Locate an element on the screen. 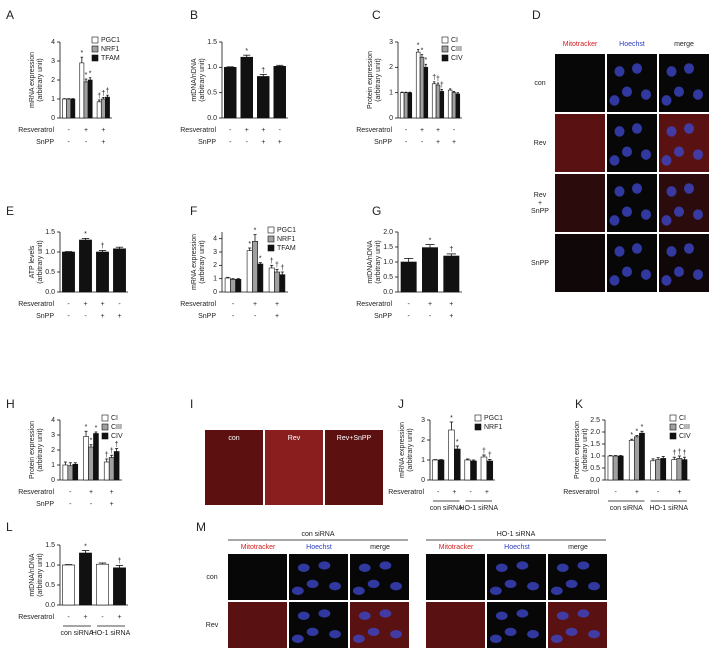  panel-letter: M is located at coordinates (201, 527).